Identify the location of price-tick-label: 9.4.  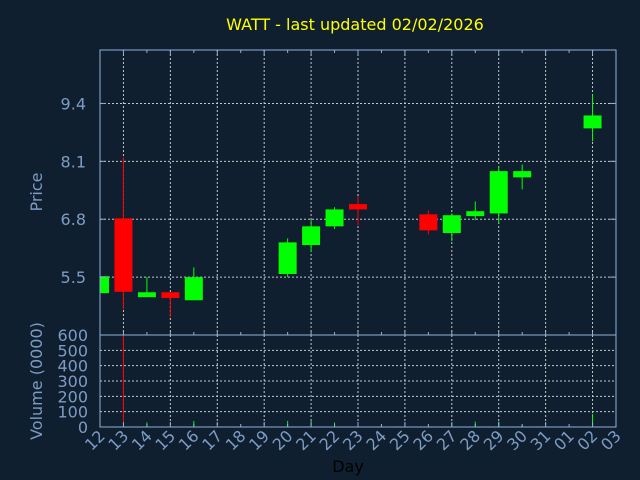
(73, 103).